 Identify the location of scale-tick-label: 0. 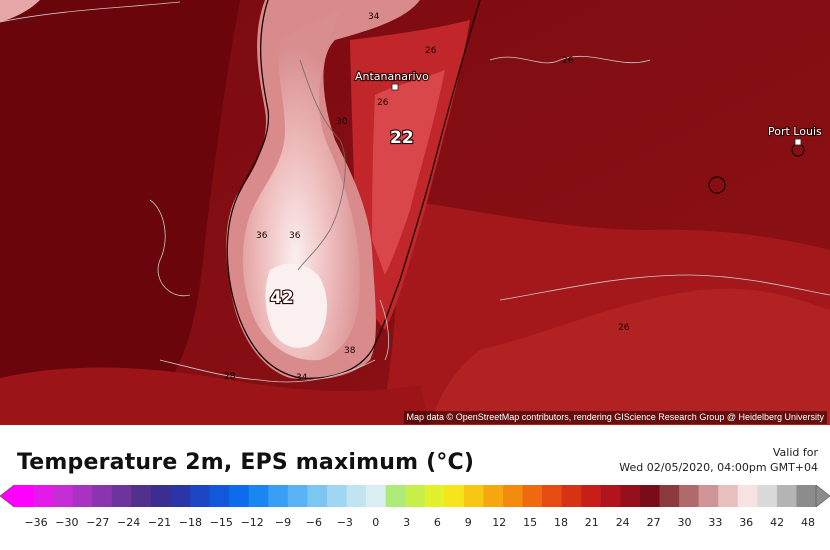
(376, 522).